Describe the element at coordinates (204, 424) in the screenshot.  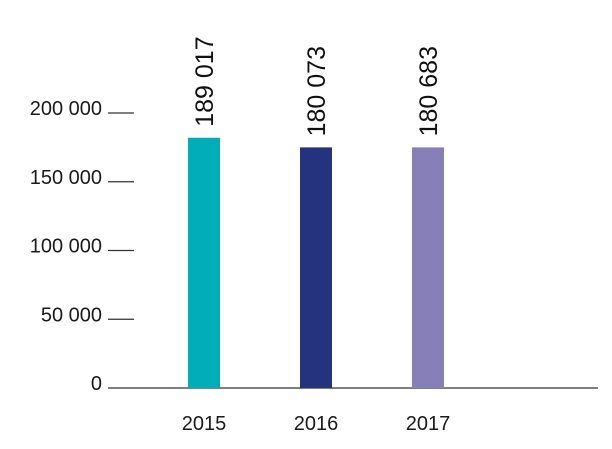
I see `x-tick-label: 2015` at that location.